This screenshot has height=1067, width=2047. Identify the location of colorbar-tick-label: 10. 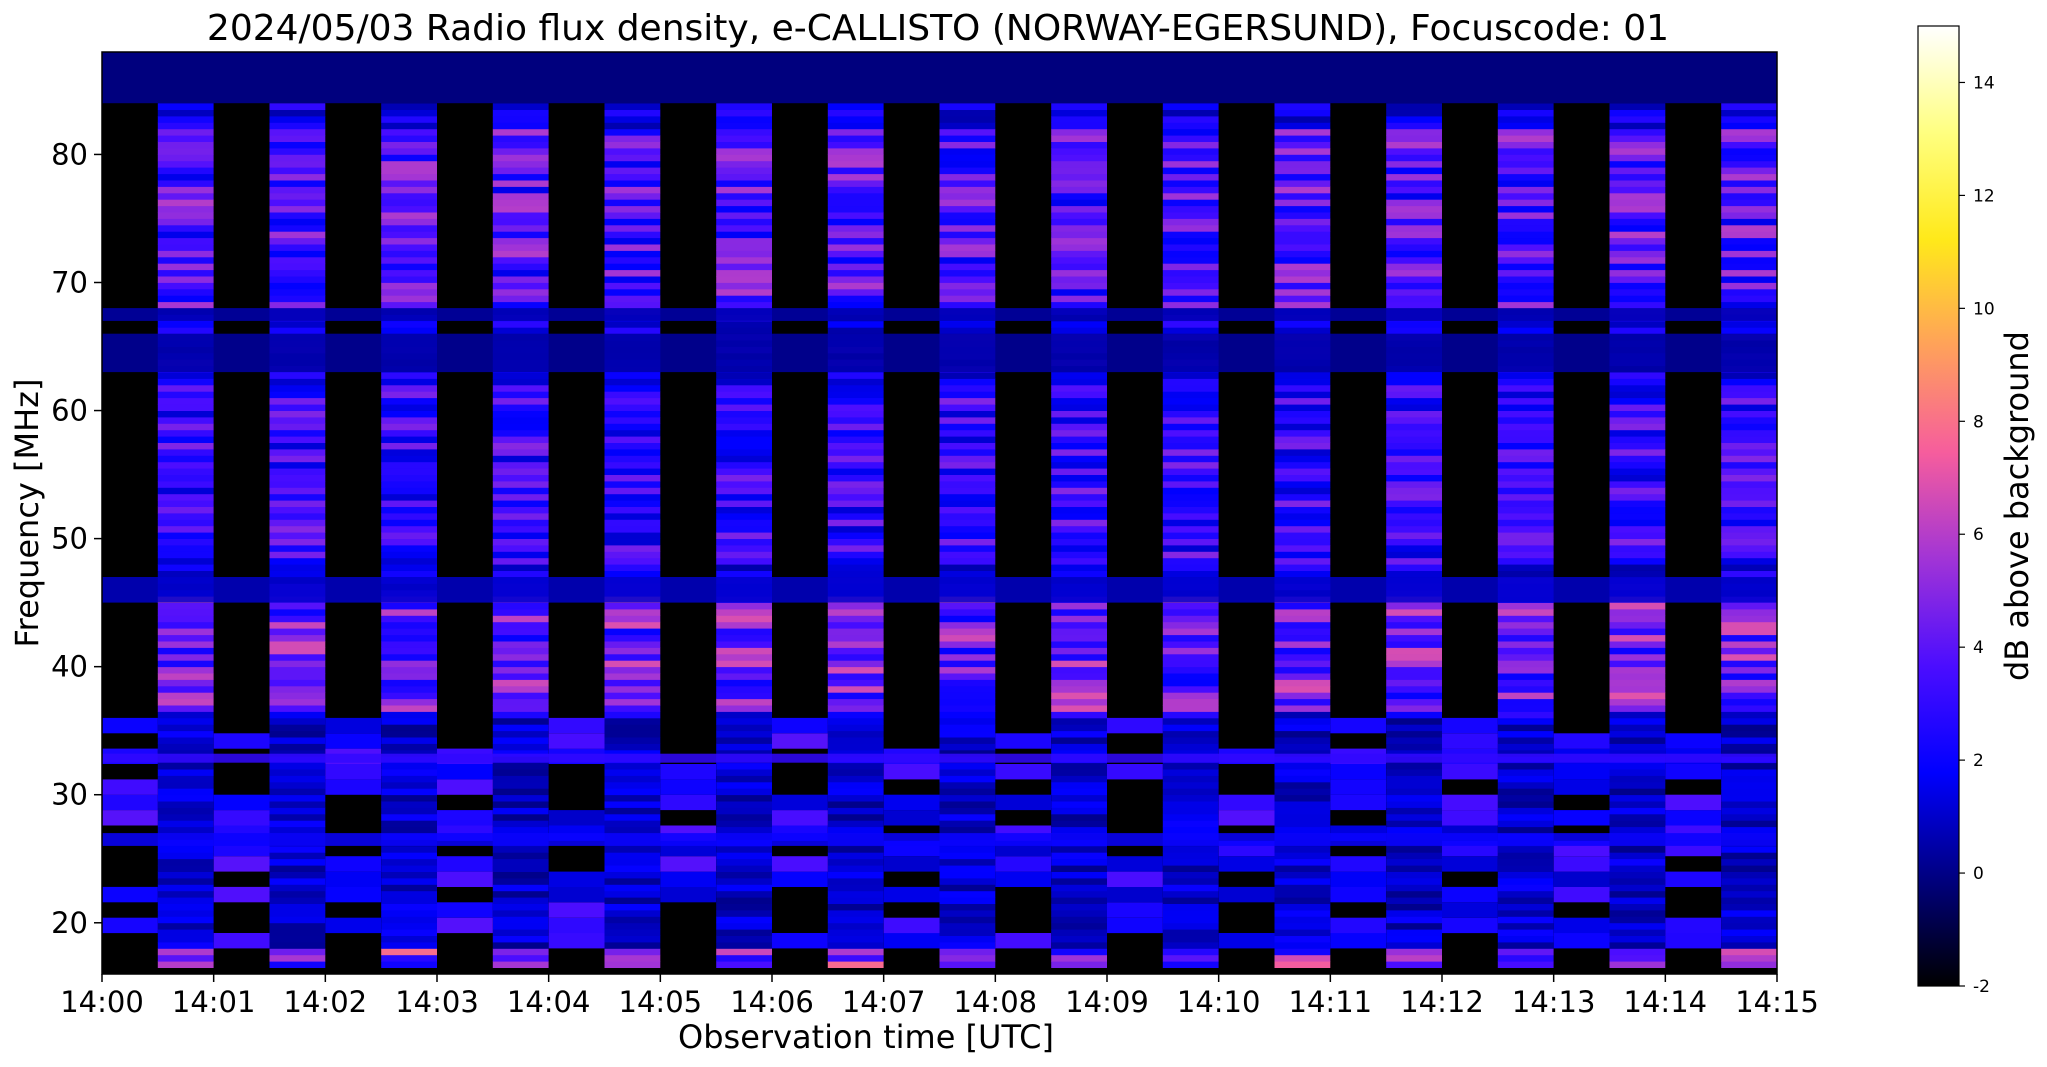
(1984, 309).